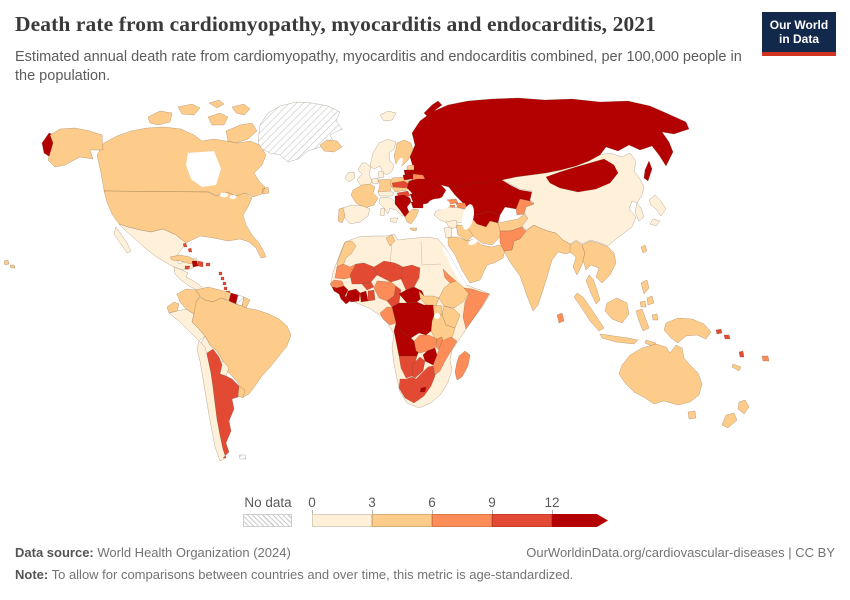  What do you see at coordinates (371, 295) in the screenshot?
I see `region-togo-benin` at bounding box center [371, 295].